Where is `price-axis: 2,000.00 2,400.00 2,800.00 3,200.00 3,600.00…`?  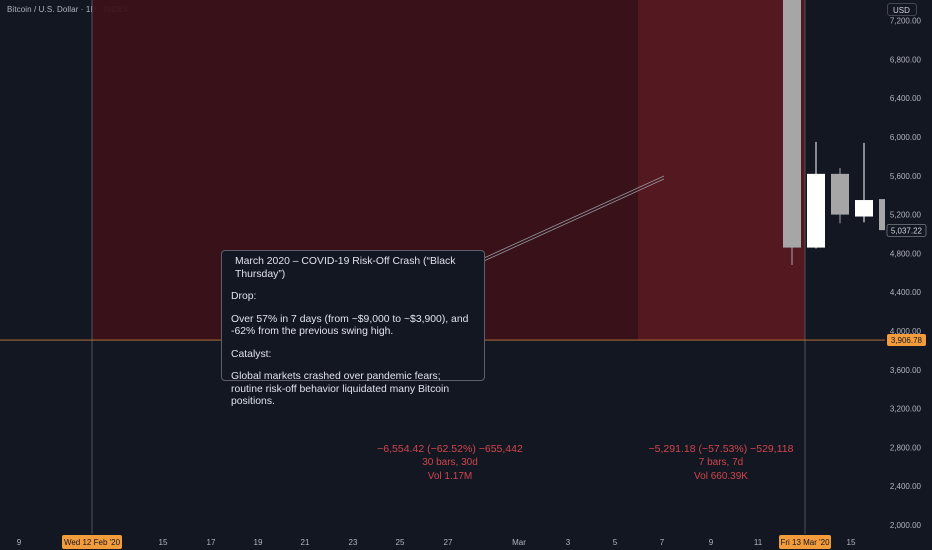 price-axis: 2,000.00 2,400.00 2,800.00 3,200.00 3,600.00… is located at coordinates (908, 275).